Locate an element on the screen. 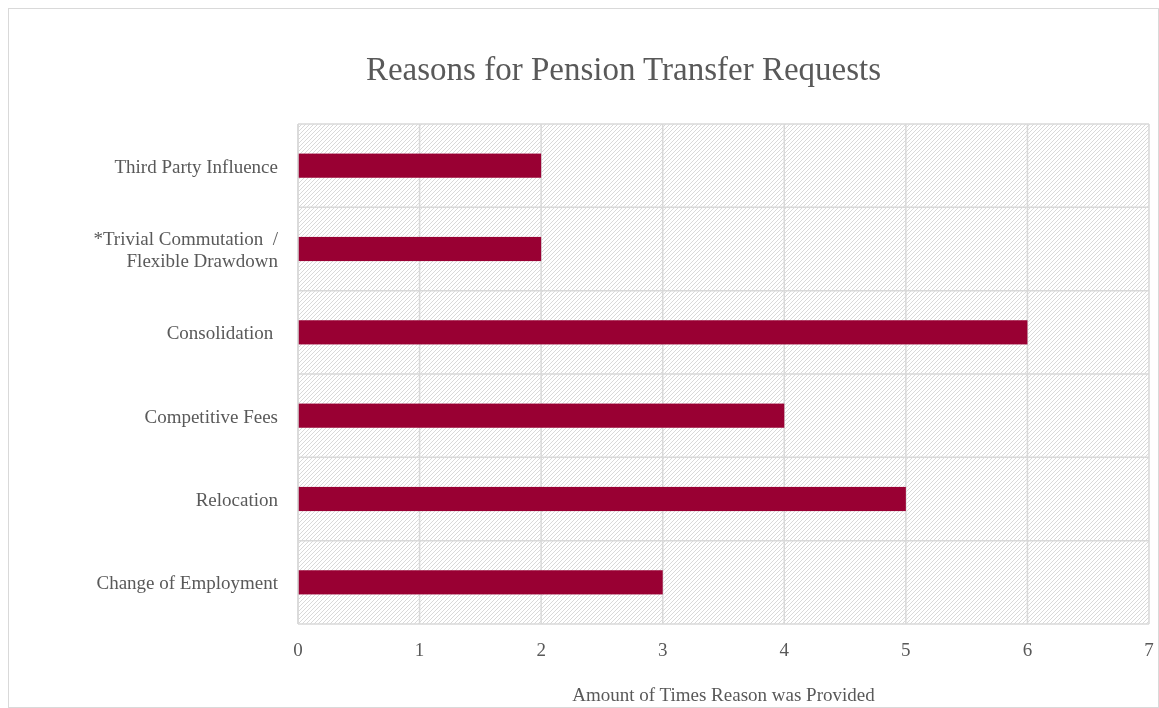 The height and width of the screenshot is (708, 1159). x-tick-label: 2 is located at coordinates (541, 649).